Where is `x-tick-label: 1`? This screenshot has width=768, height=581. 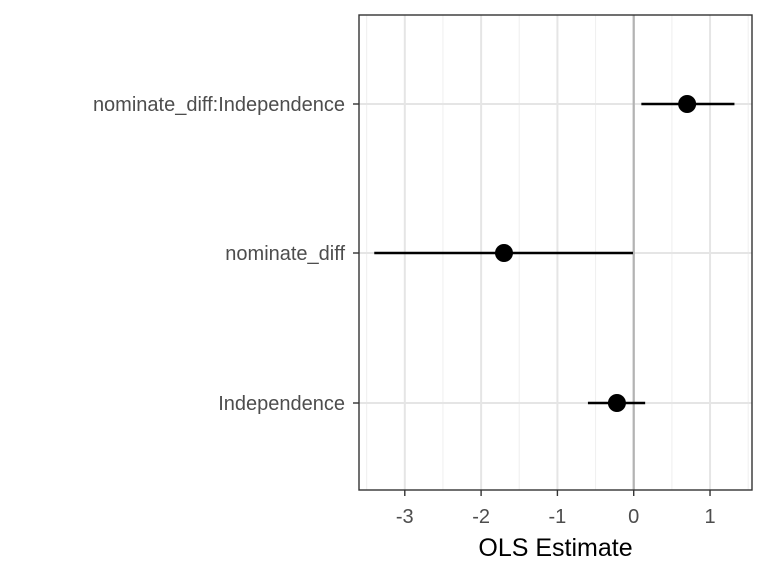
x-tick-label: 1 is located at coordinates (709, 517).